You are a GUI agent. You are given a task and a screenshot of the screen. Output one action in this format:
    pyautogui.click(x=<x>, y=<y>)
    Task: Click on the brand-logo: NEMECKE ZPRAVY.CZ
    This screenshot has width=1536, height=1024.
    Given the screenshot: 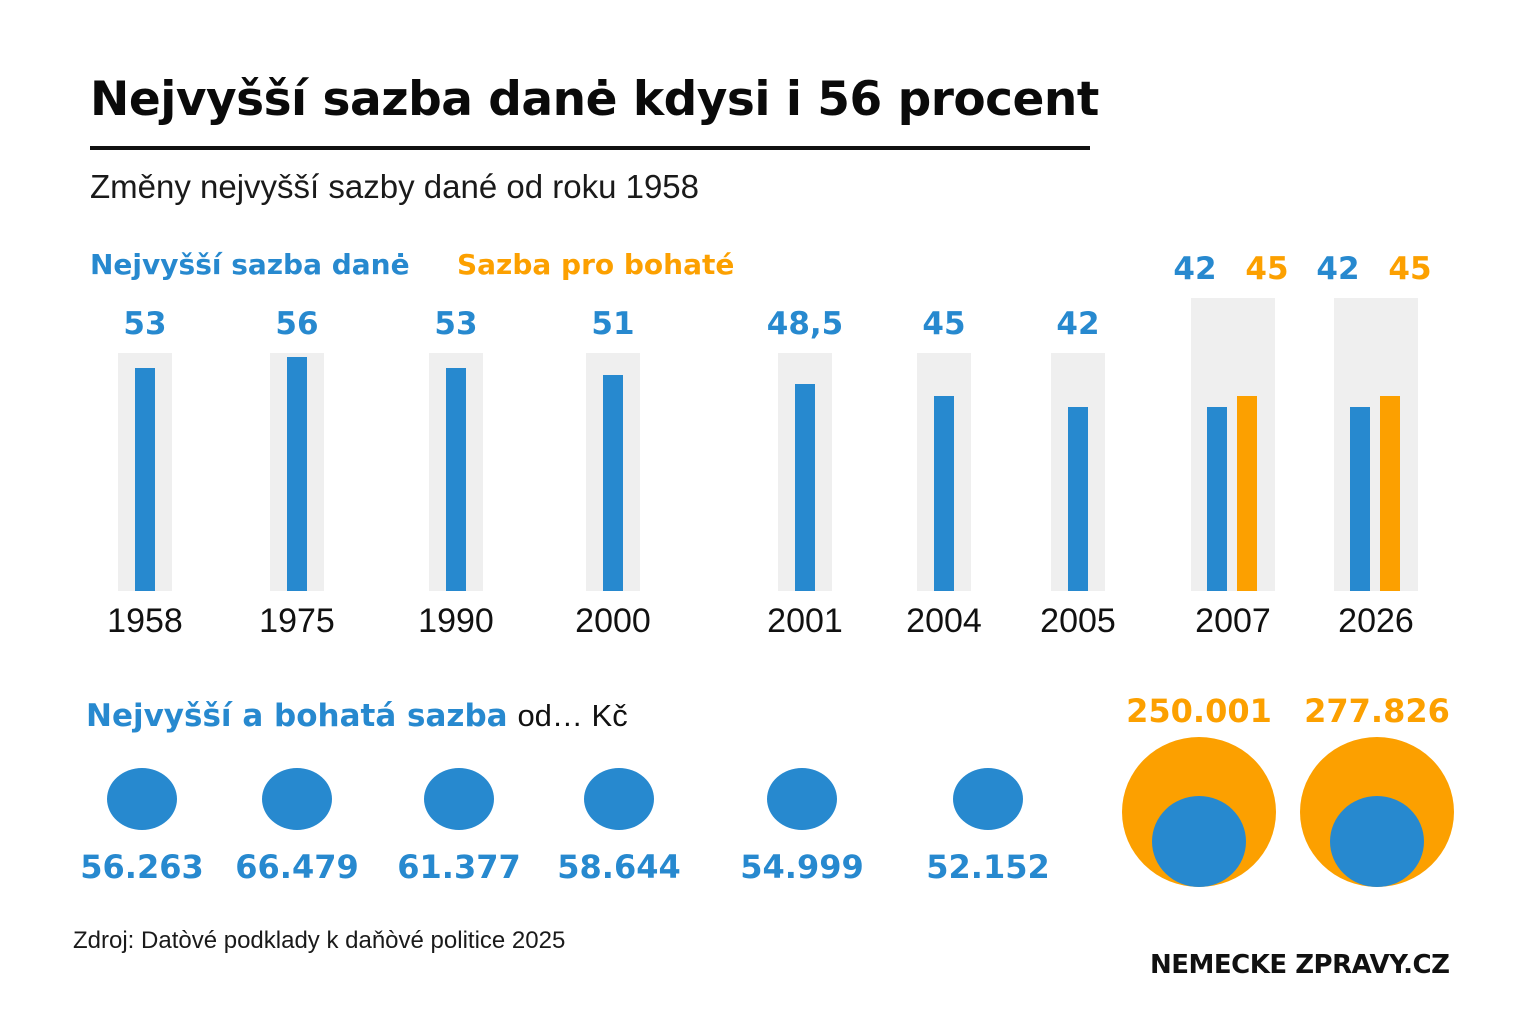 What is the action you would take?
    pyautogui.click(x=1300, y=965)
    